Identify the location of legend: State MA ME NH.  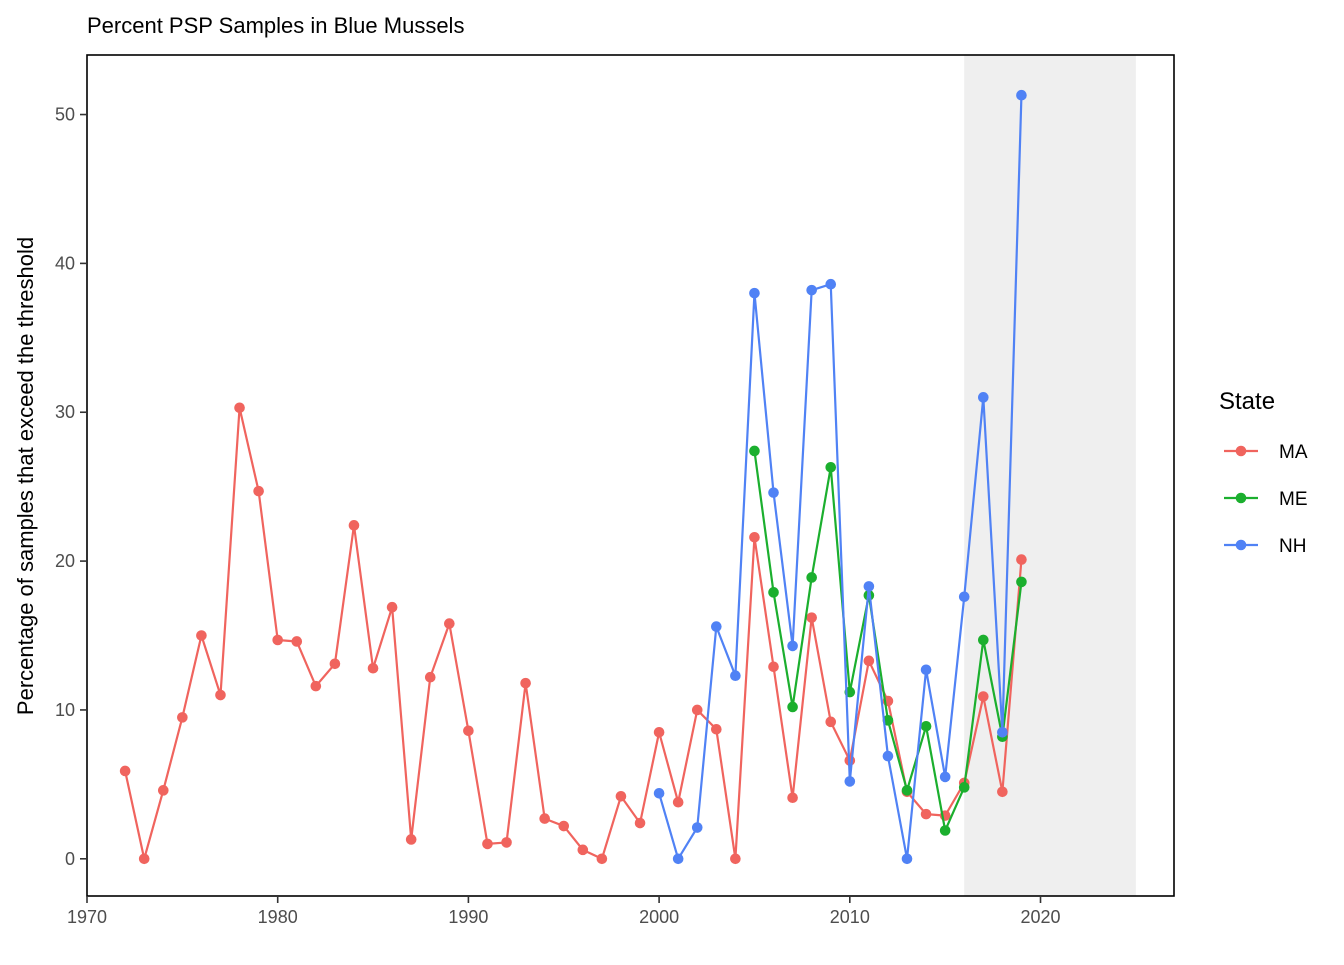
(1263, 472).